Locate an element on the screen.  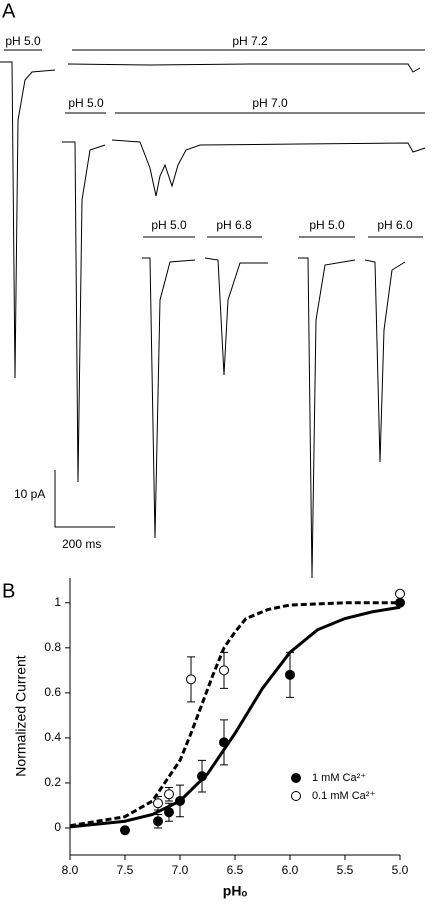
panel-label: B is located at coordinates (8, 591).